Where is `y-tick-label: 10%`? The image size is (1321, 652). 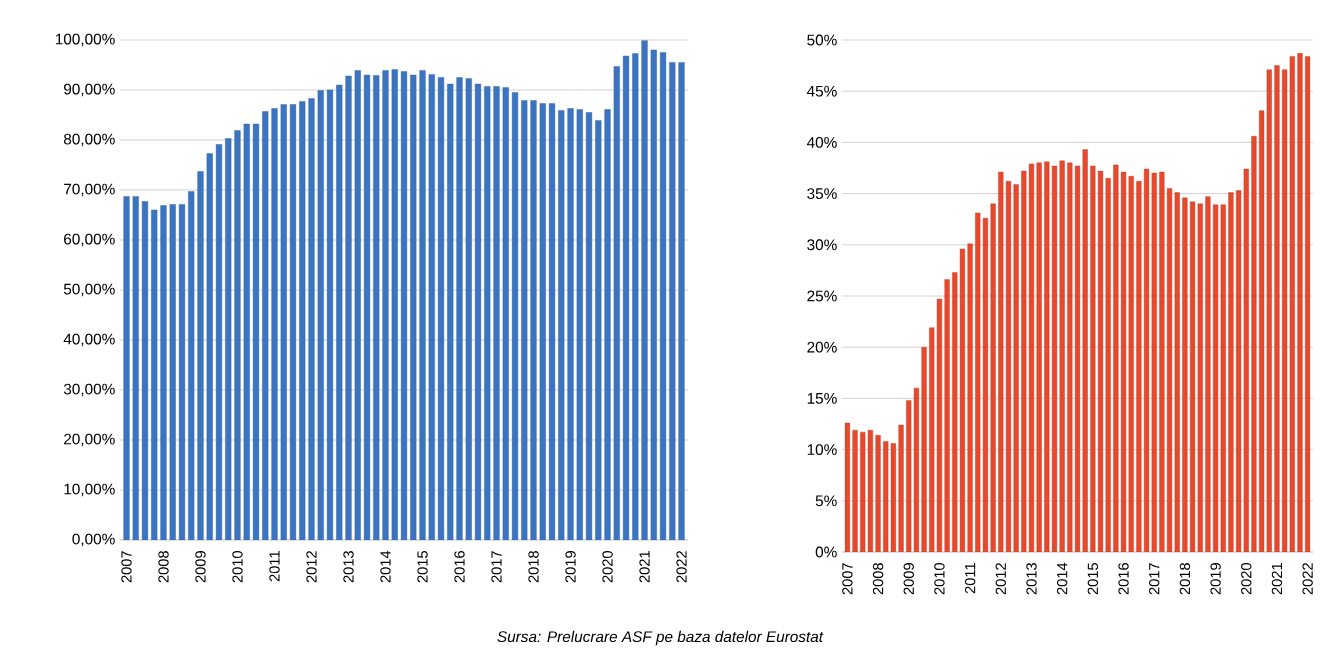 y-tick-label: 10% is located at coordinates (822, 450).